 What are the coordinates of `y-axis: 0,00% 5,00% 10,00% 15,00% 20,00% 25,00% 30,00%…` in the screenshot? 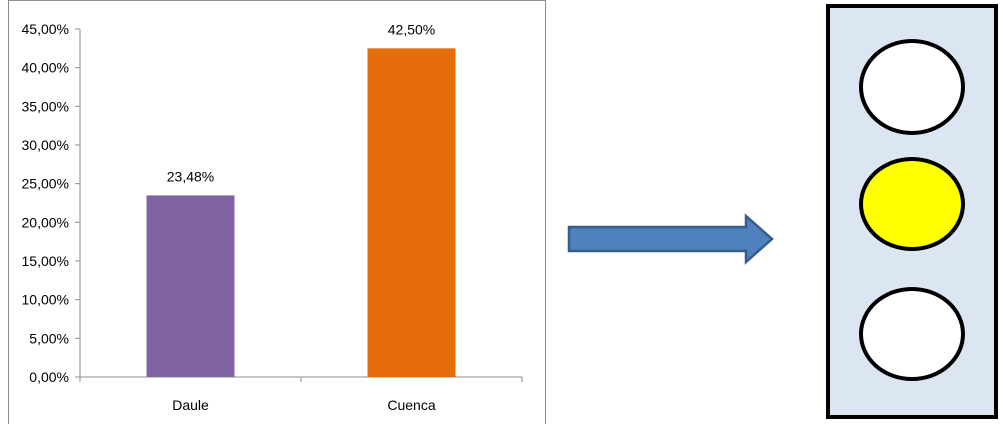 It's located at (51, 203).